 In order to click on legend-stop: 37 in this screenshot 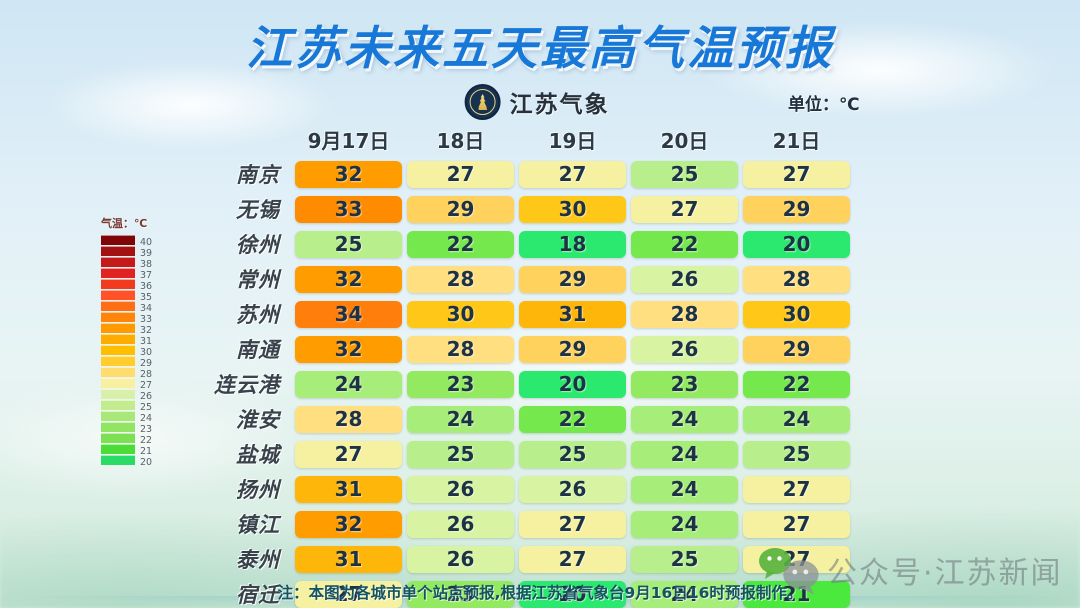, I will do `click(136, 274)`.